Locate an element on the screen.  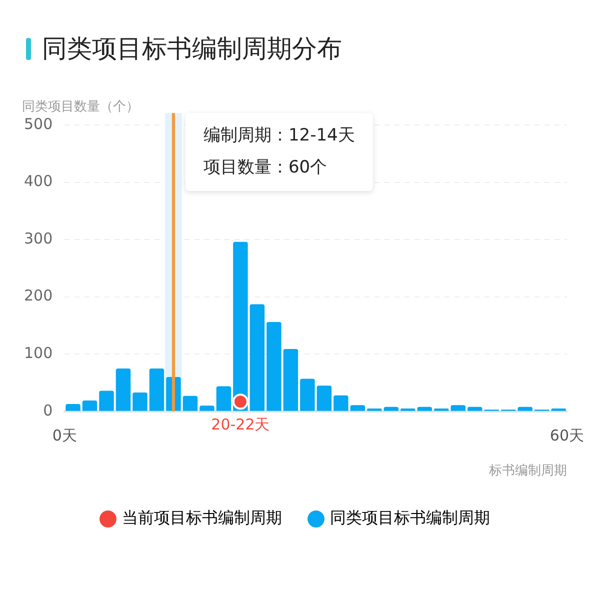
y-tick-label: 200 is located at coordinates (38, 295).